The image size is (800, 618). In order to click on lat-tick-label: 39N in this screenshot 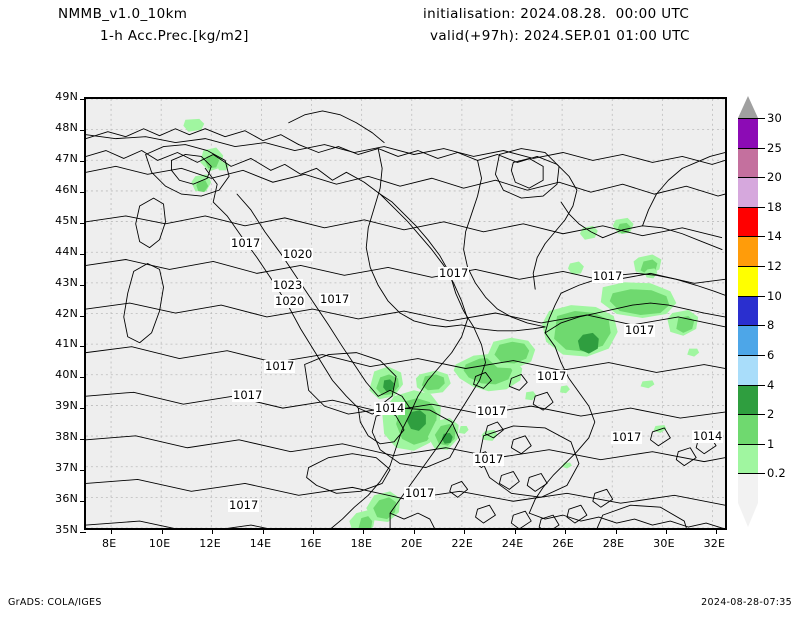, I will do `click(66, 406)`.